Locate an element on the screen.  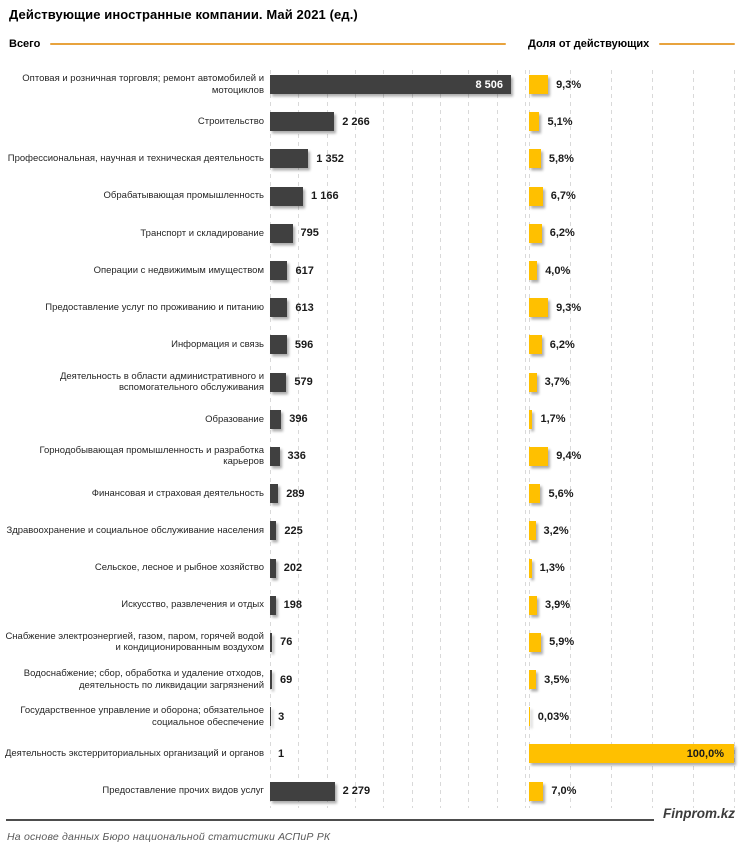
total-plot-cell: 596 is located at coordinates (397, 344).